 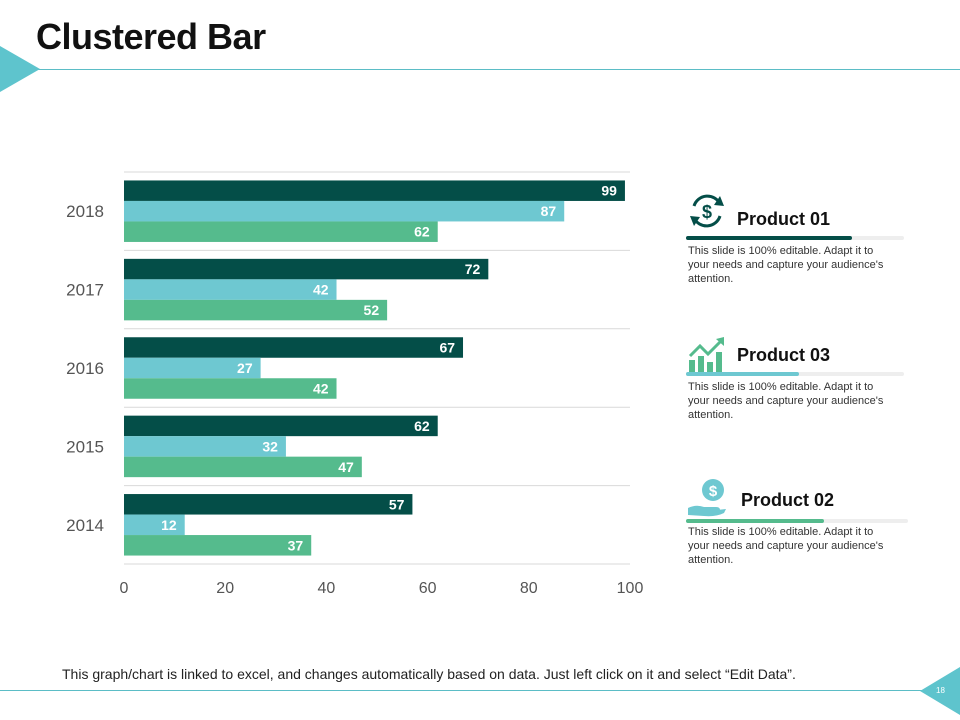 I want to click on header-triangle-decoration, so click(x=20, y=69).